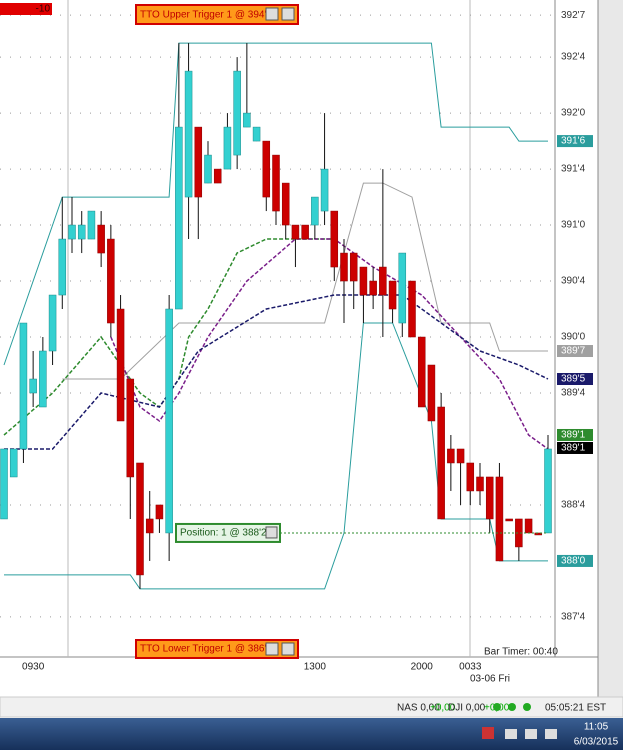 The width and height of the screenshot is (623, 750). What do you see at coordinates (206, 15) in the screenshot?
I see `upper-trigger-label: TTO Upper Trigger 1 @ 394'2` at bounding box center [206, 15].